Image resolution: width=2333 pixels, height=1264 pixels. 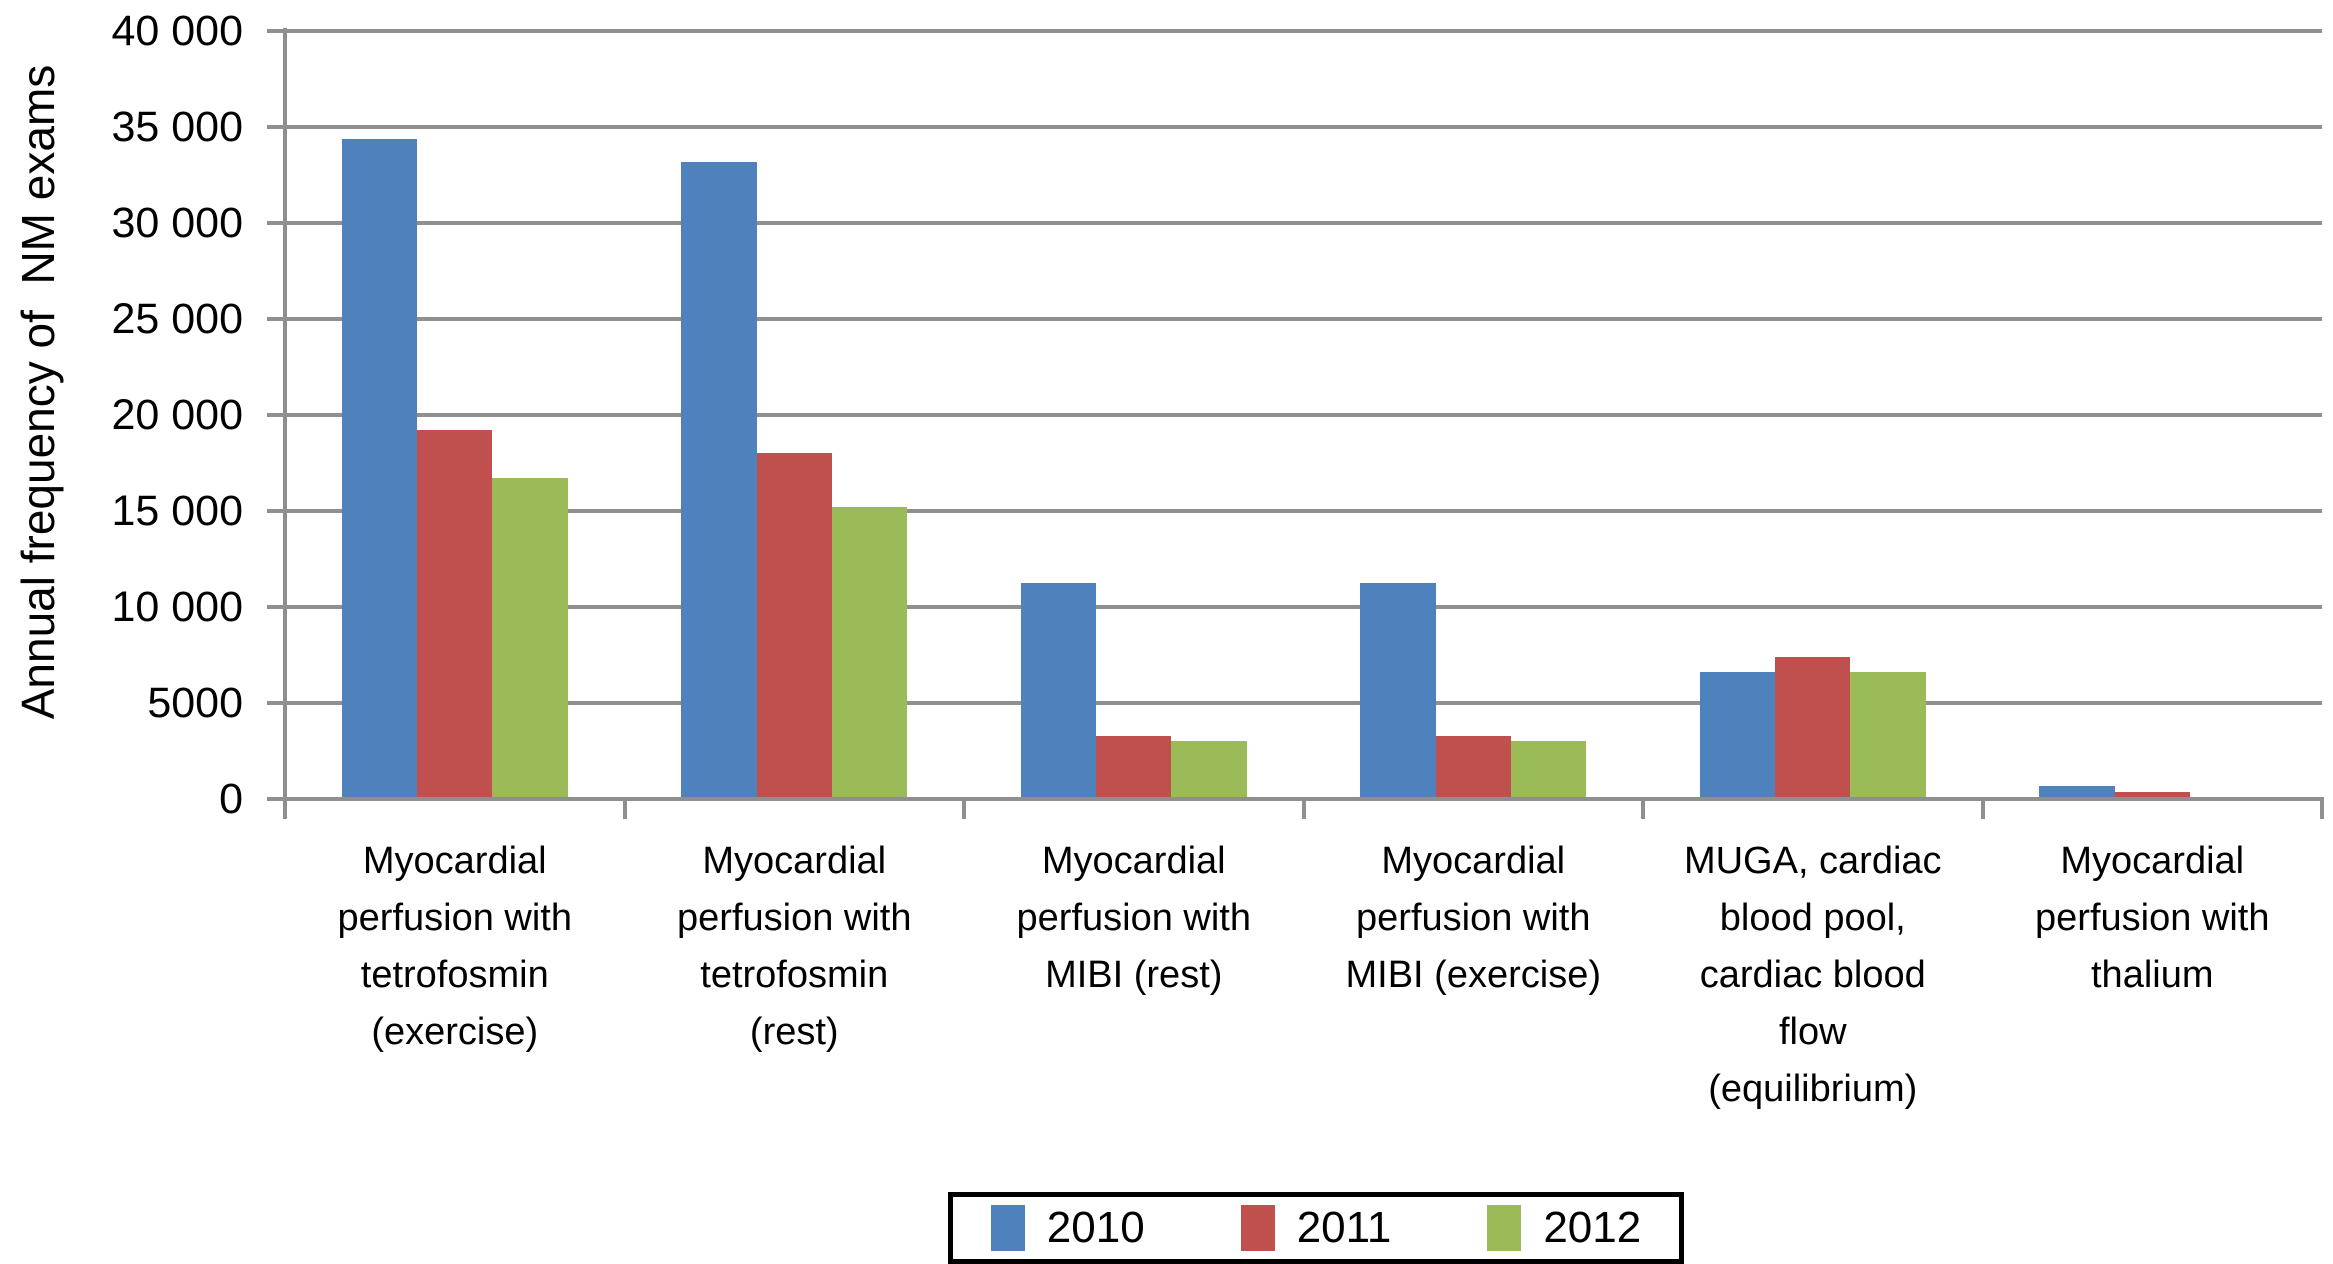 I want to click on y-tick-label: 15 000, so click(x=177, y=511).